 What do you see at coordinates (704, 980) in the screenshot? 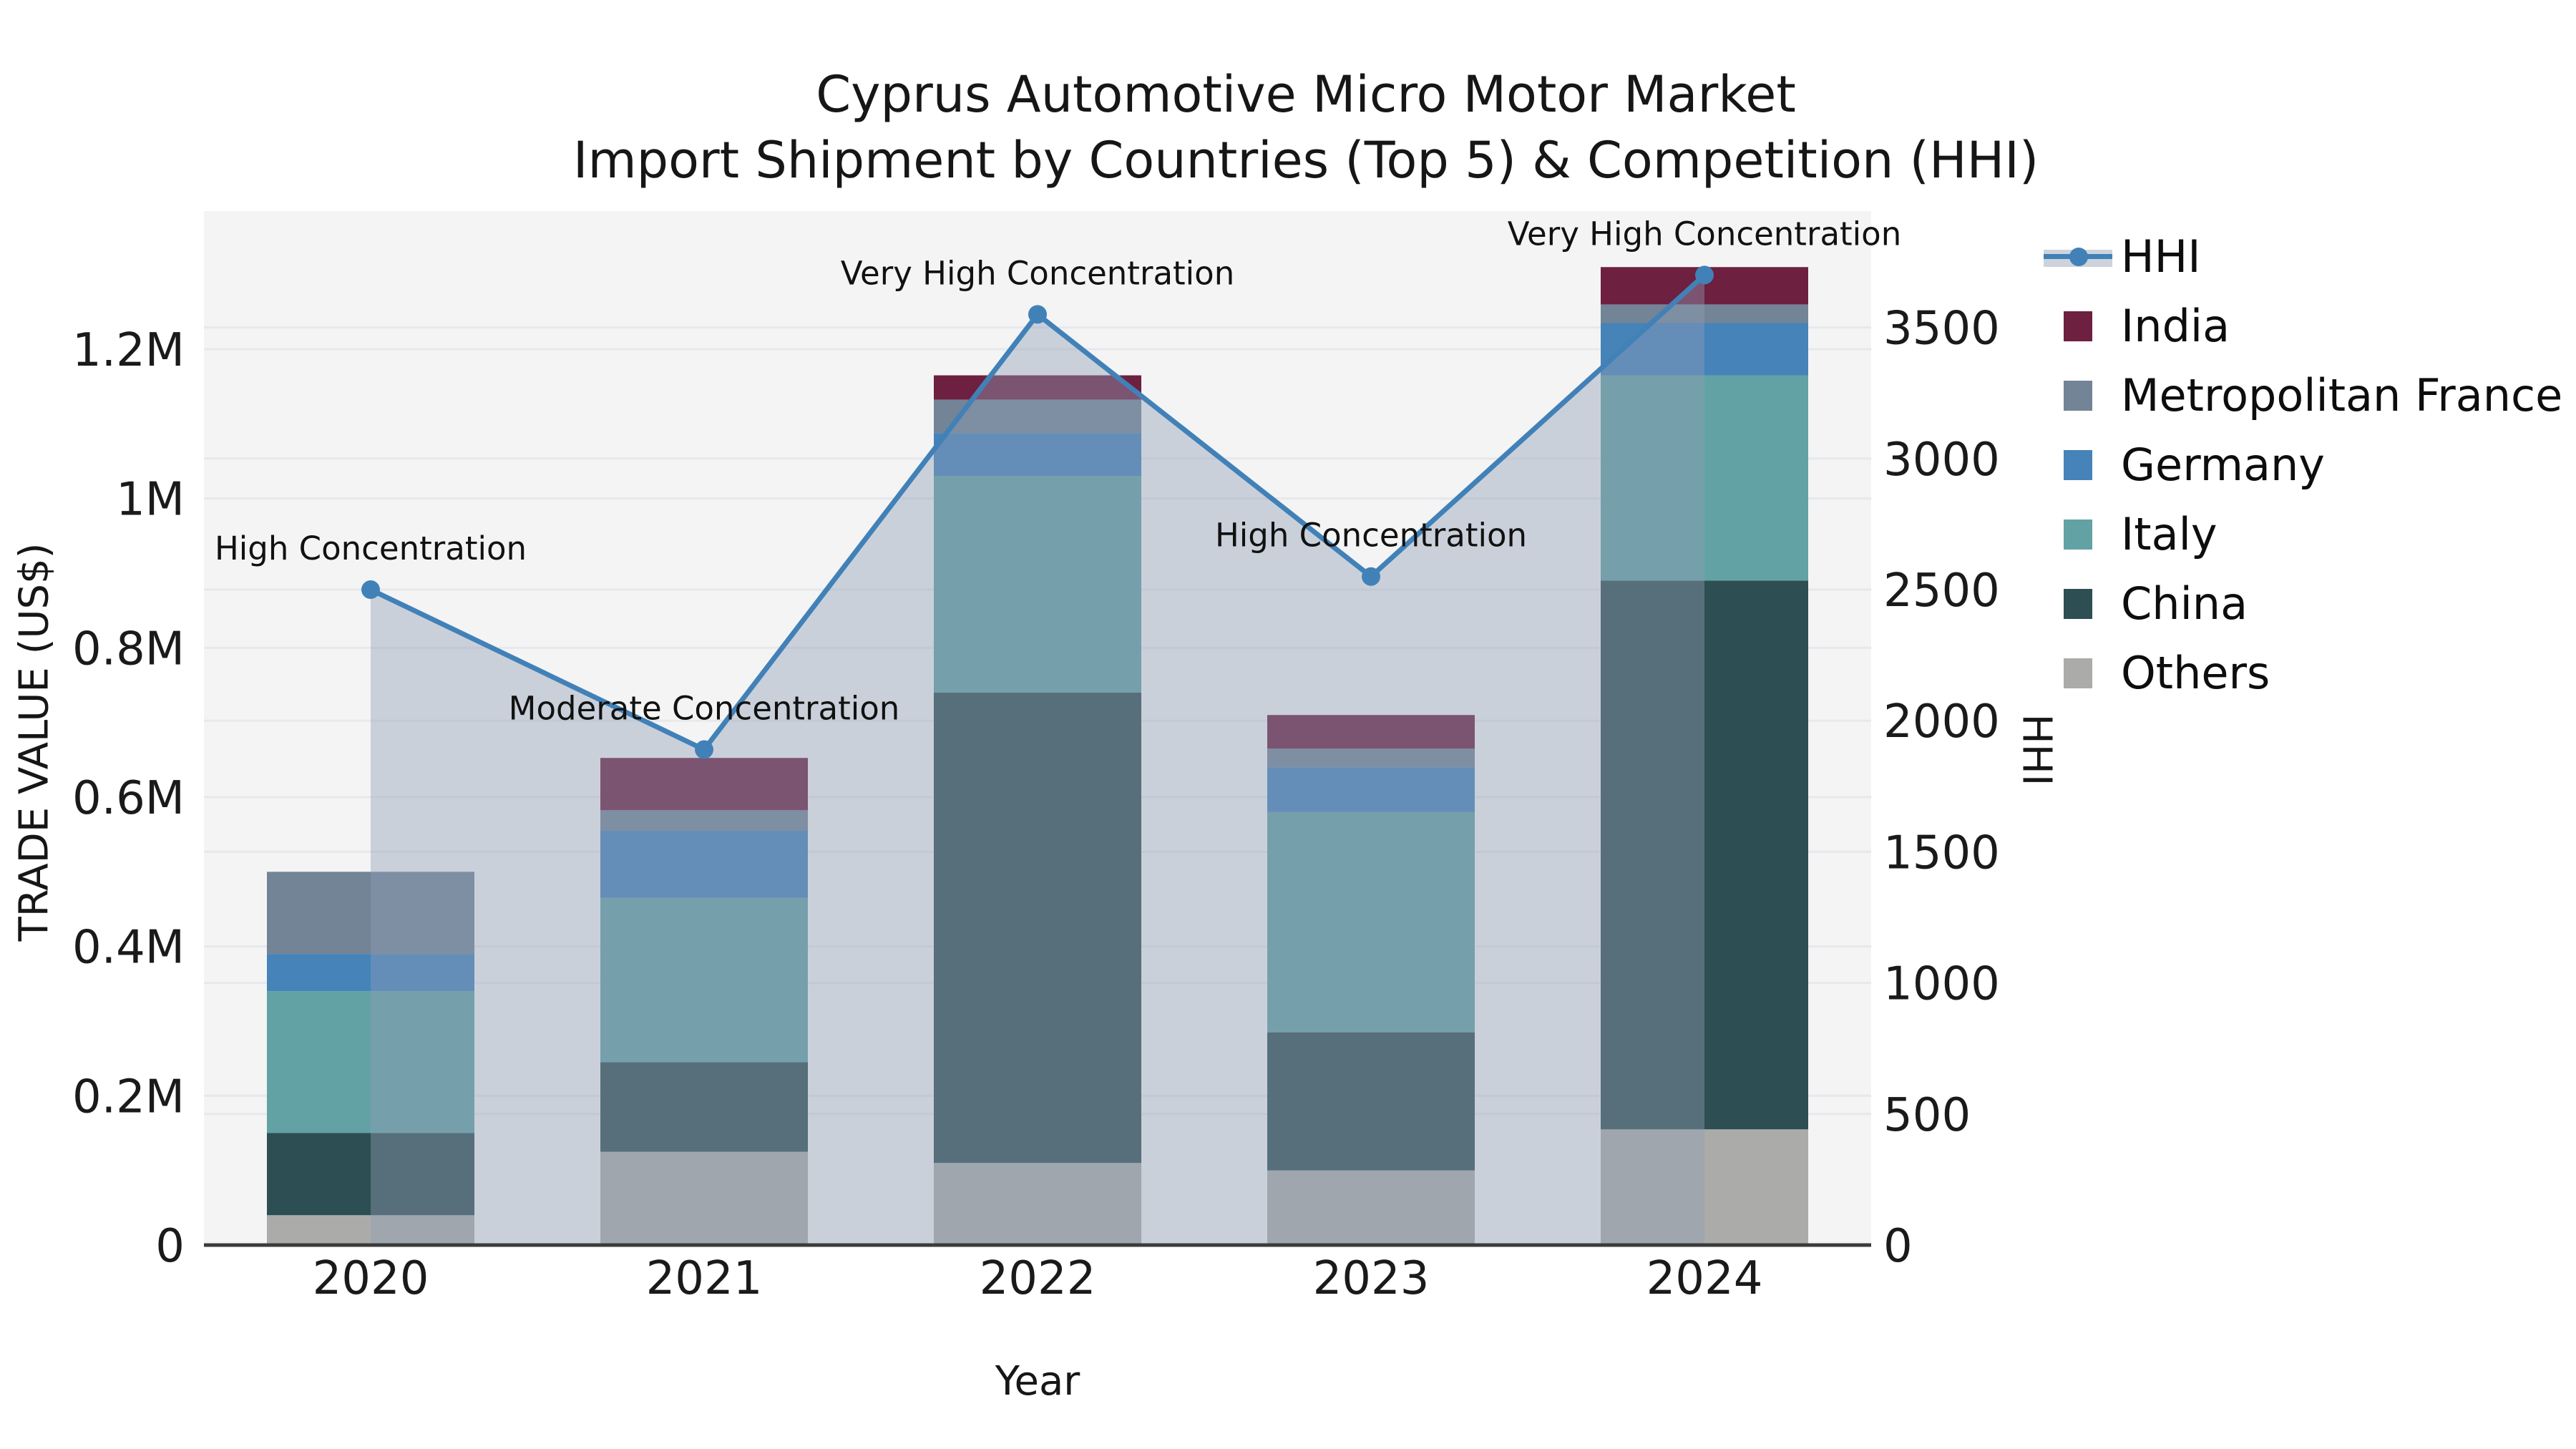
I see `bar-segment-italy-2021` at bounding box center [704, 980].